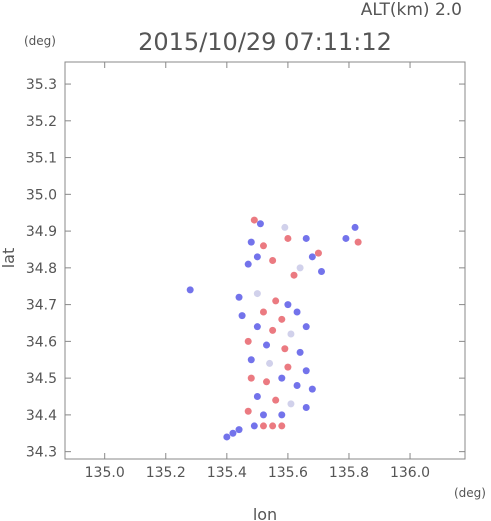 The width and height of the screenshot is (491, 521). What do you see at coordinates (410, 473) in the screenshot?
I see `x-tick-label: 136.0` at bounding box center [410, 473].